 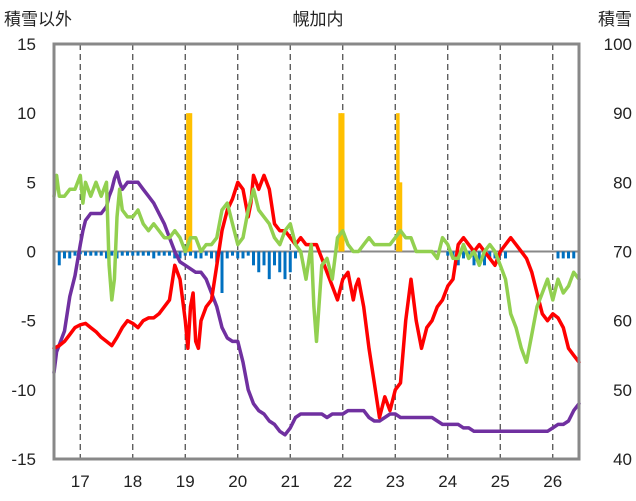 I want to click on y-tick-left: 15, so click(x=26, y=44).